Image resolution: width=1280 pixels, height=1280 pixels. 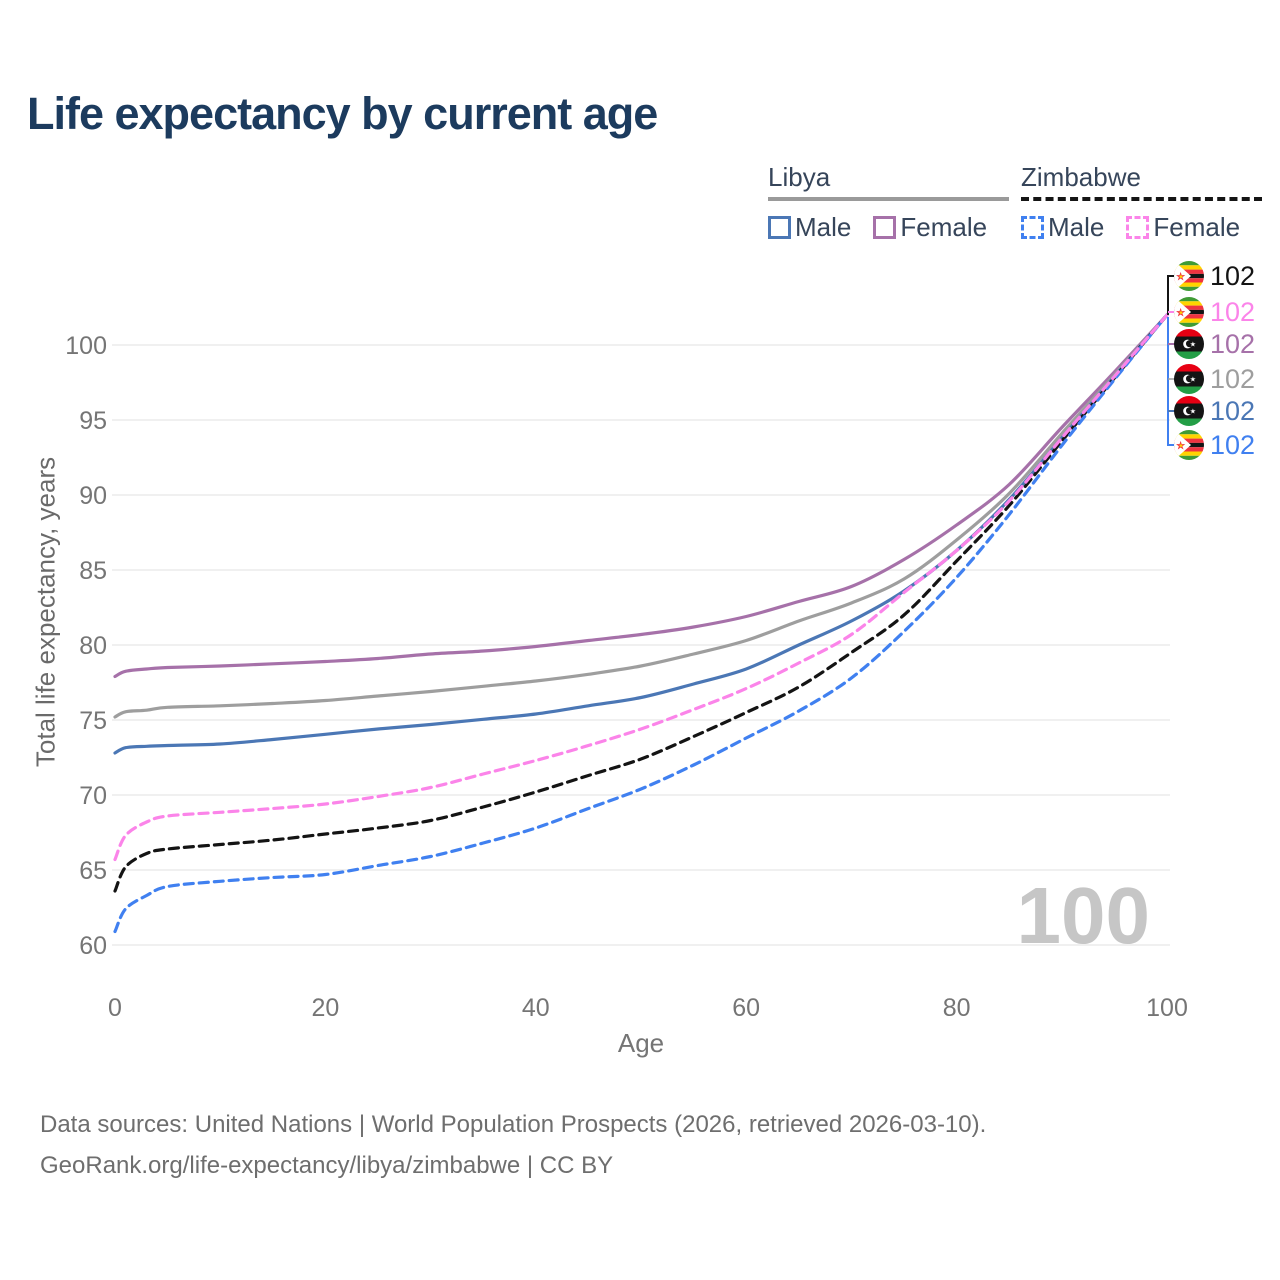 I want to click on page-title: Life expectancy by current age, so click(x=342, y=113).